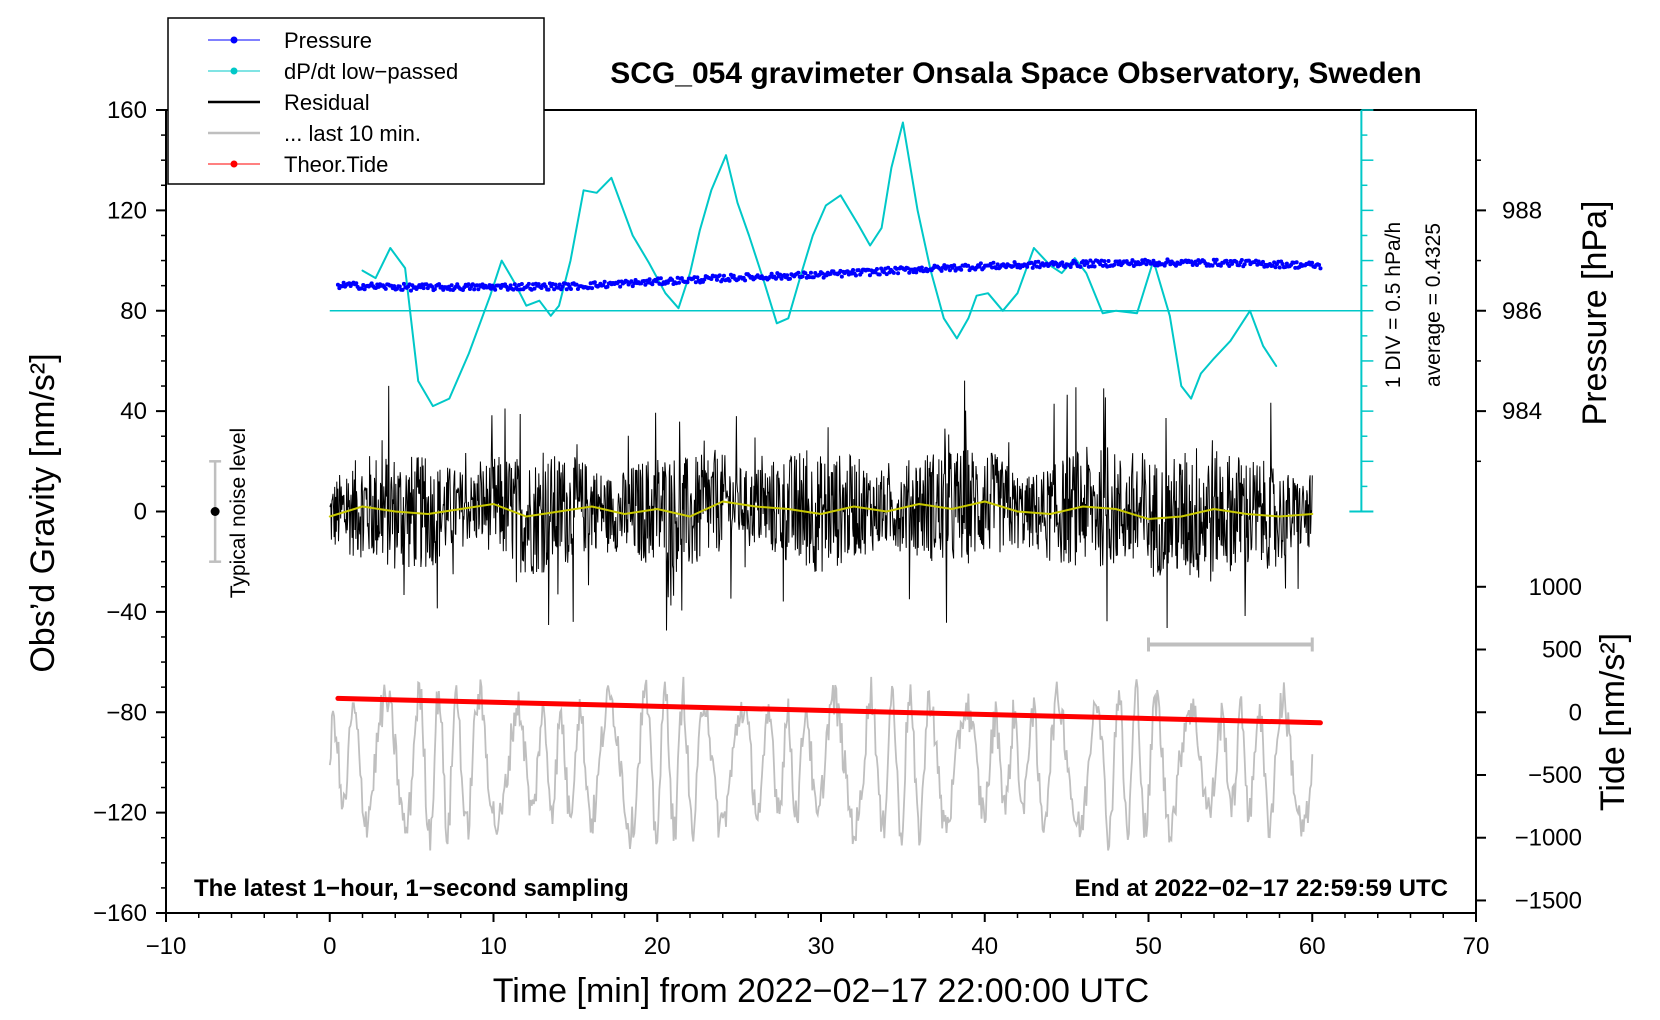 This screenshot has width=1660, height=1020. Describe the element at coordinates (327, 102) in the screenshot. I see `legend-label: Residual` at that location.